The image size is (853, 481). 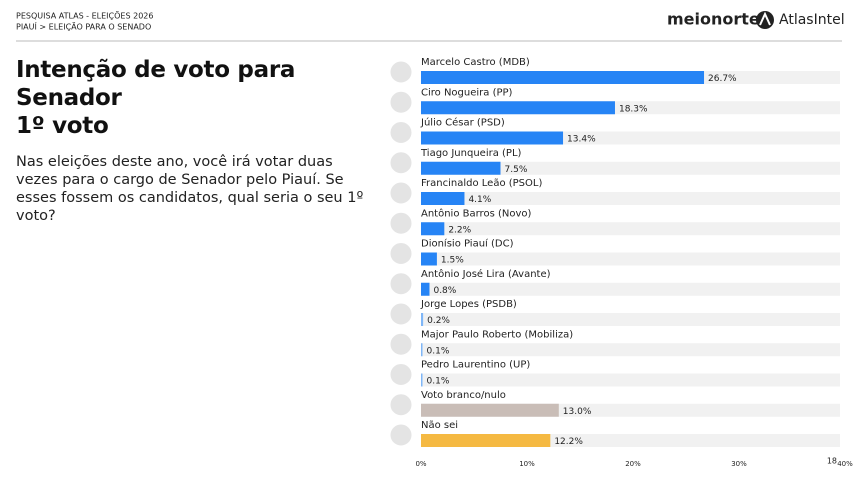 What do you see at coordinates (486, 274) in the screenshot?
I see `category-label: Antônio José Lira (Avante)` at bounding box center [486, 274].